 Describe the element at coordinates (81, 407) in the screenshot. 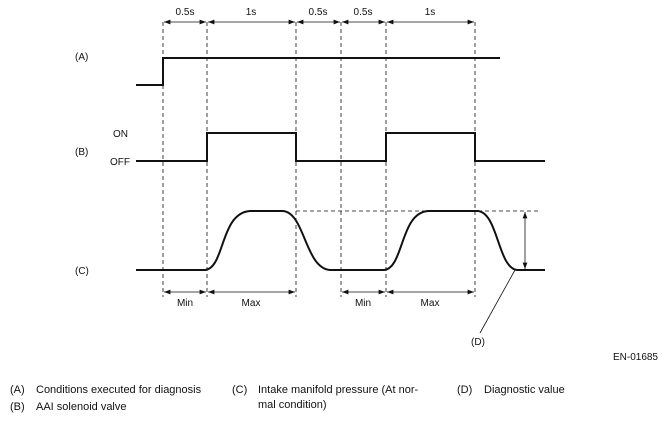

I see `legend-text: AAI solenoid valve` at that location.